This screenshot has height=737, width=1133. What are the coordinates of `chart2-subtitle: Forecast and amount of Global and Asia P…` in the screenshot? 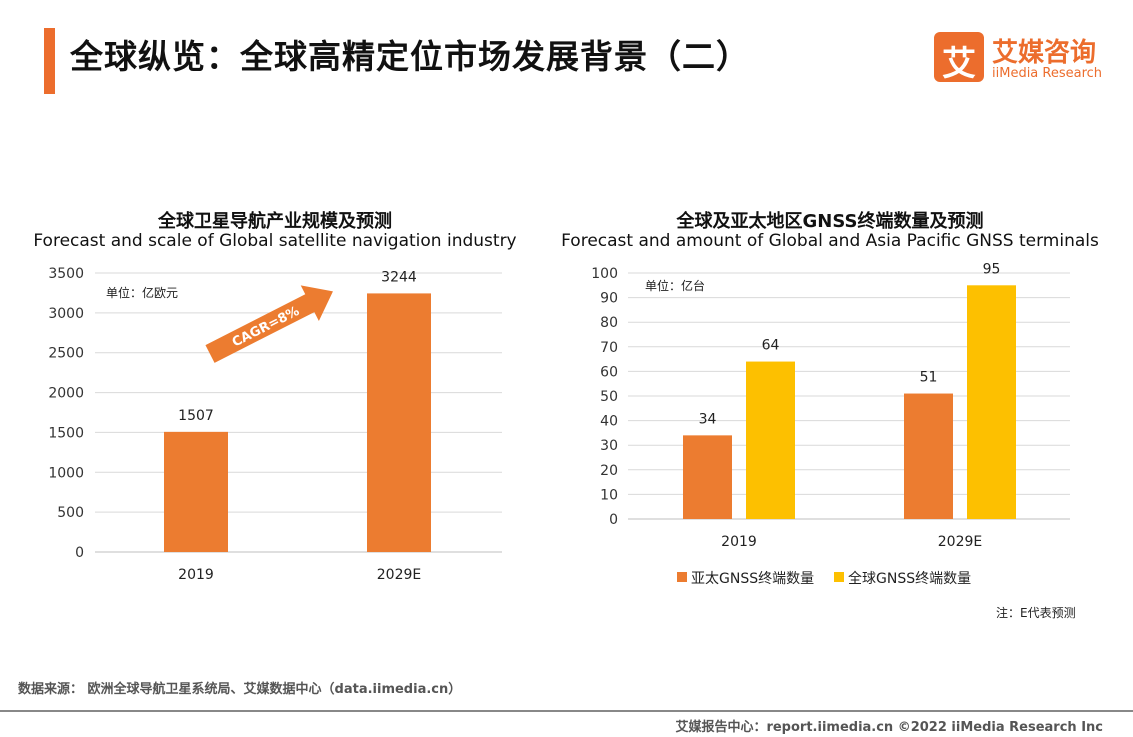 It's located at (830, 241).